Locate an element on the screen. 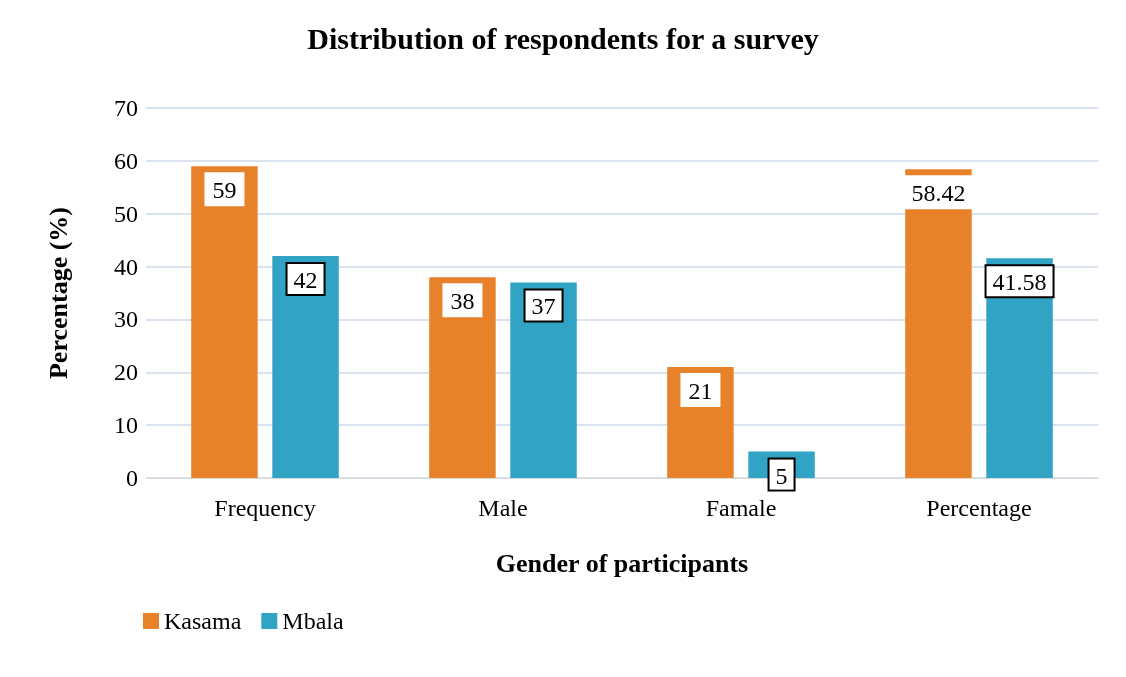 The width and height of the screenshot is (1126, 677). legend-label: Kasama is located at coordinates (203, 621).